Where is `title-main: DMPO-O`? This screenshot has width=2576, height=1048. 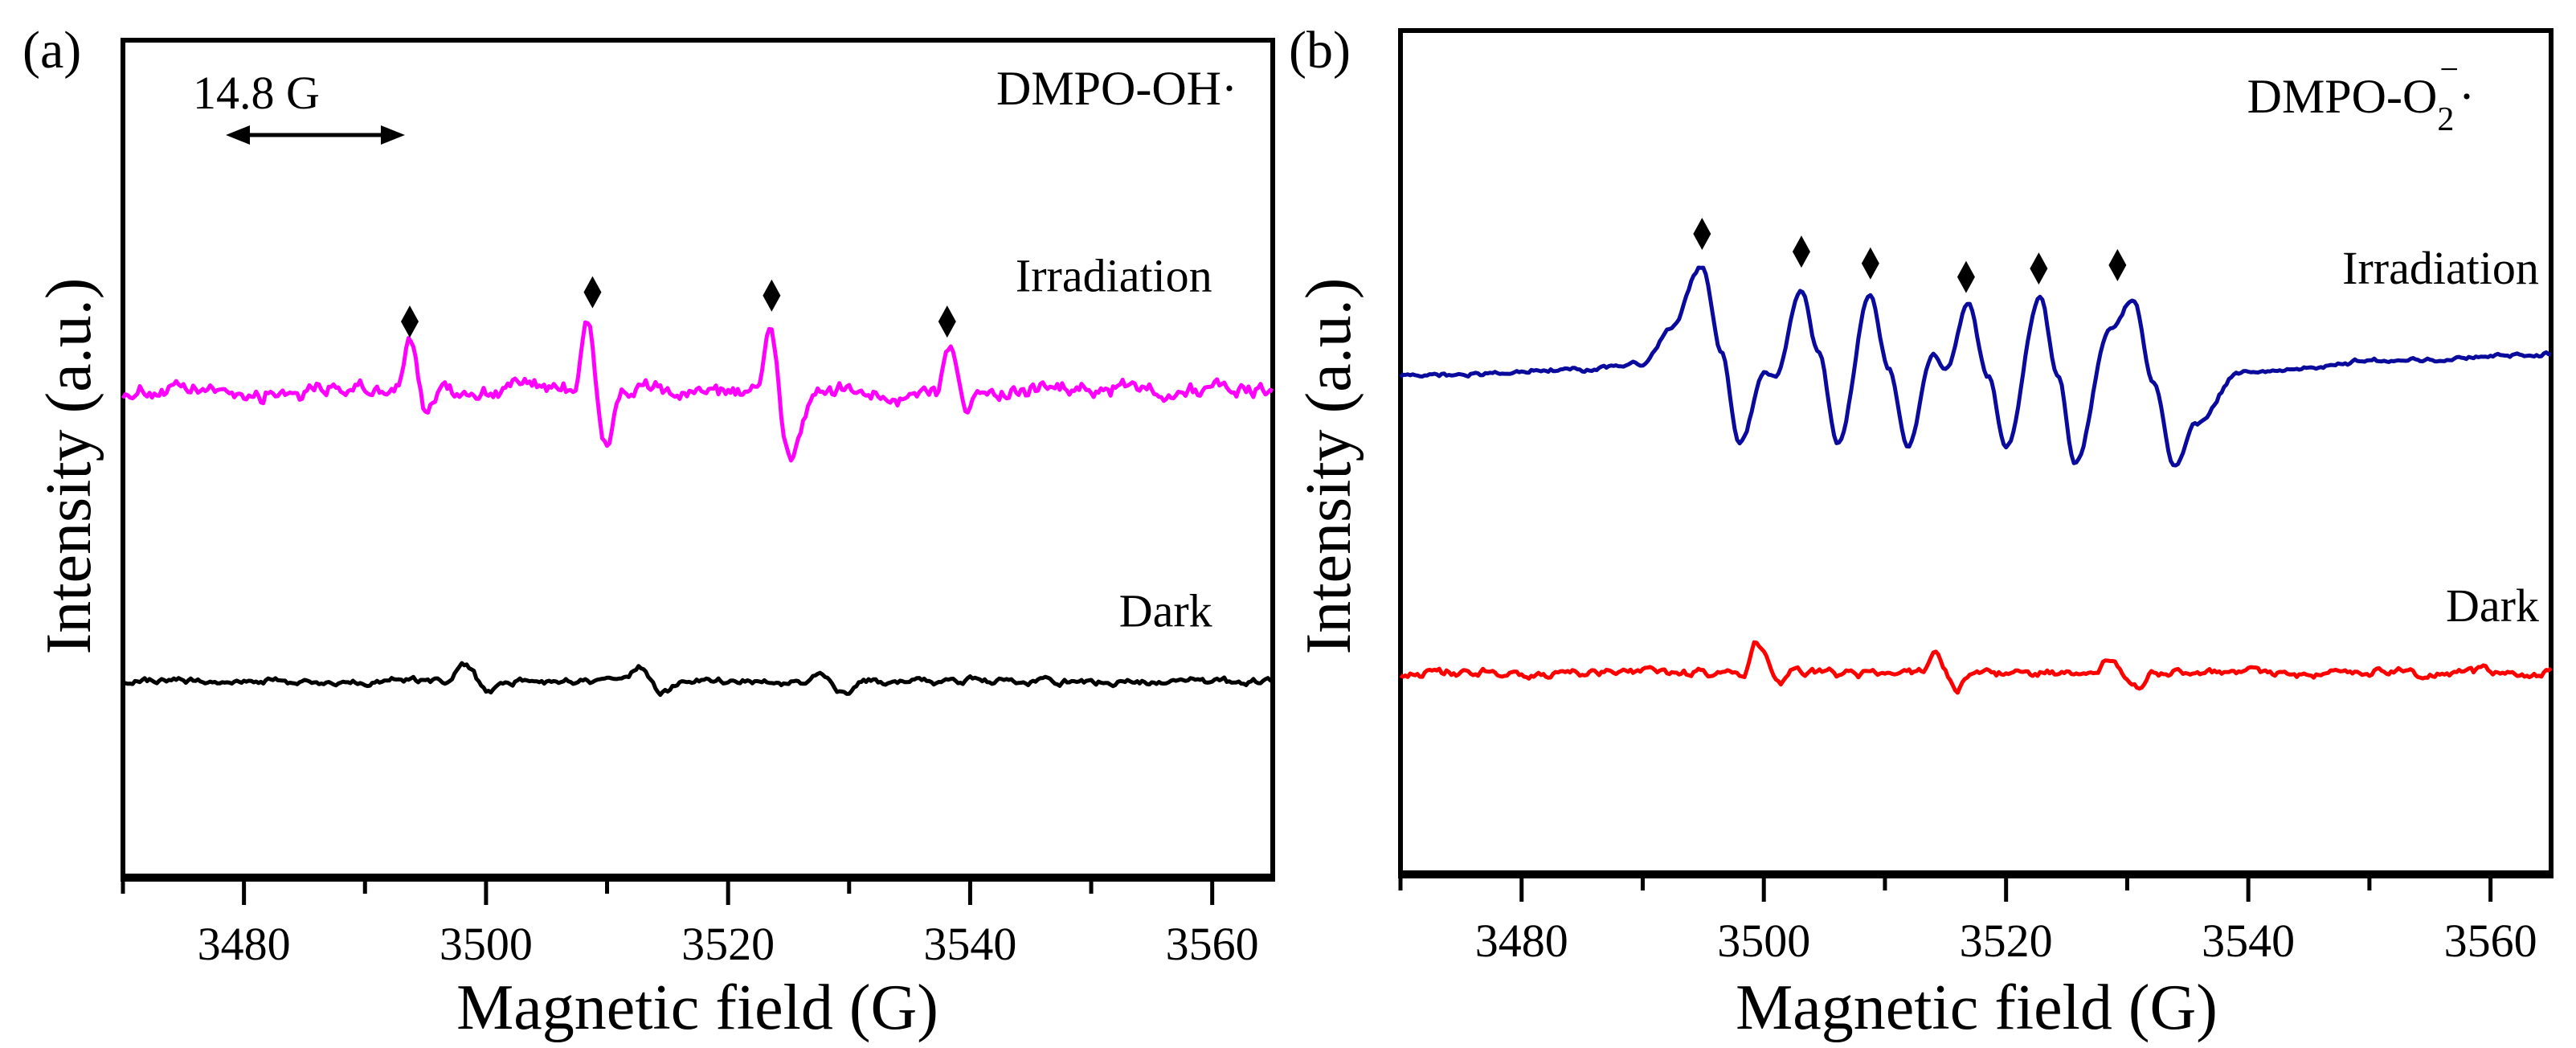
title-main: DMPO-O is located at coordinates (2342, 96).